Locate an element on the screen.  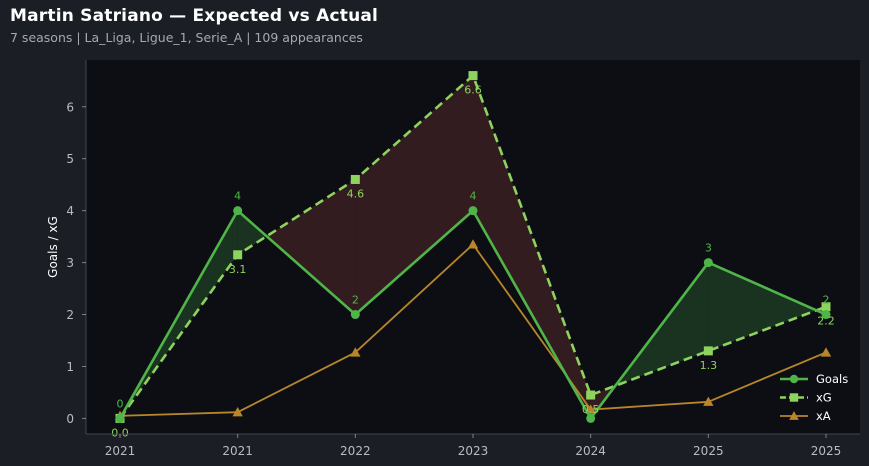
xg-label-6: 2.2 is located at coordinates (826, 321).